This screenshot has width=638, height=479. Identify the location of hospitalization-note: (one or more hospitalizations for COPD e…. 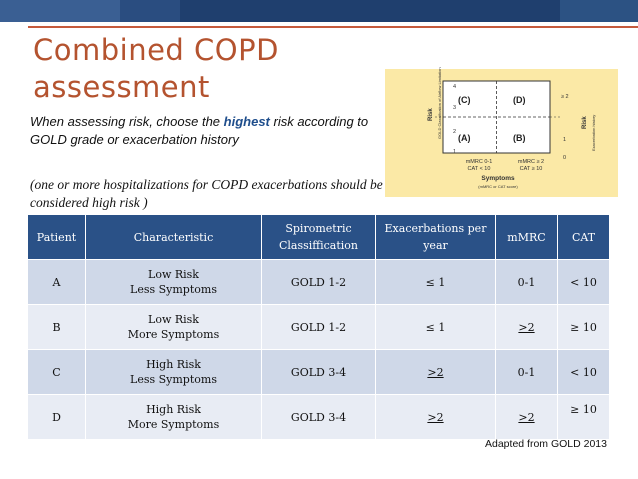
(206, 193).